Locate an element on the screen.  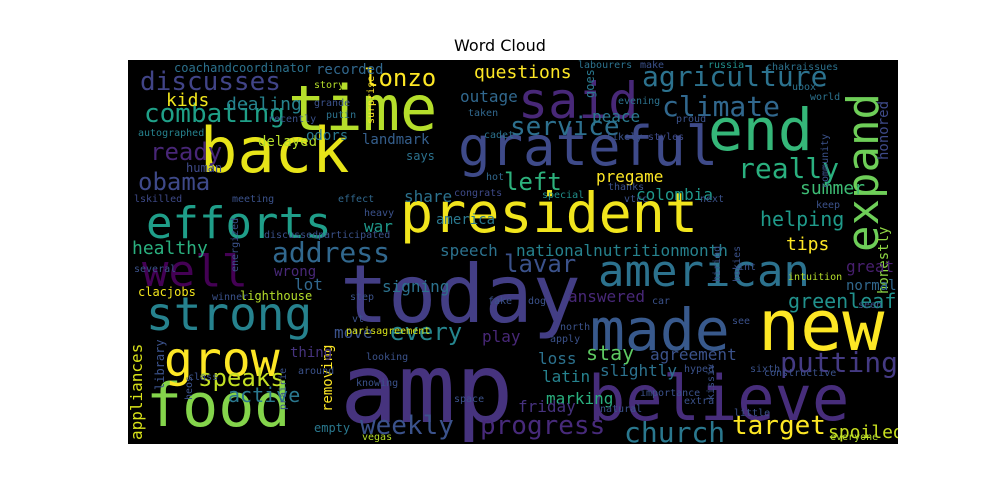
word-weekly: weekly is located at coordinates (407, 426).